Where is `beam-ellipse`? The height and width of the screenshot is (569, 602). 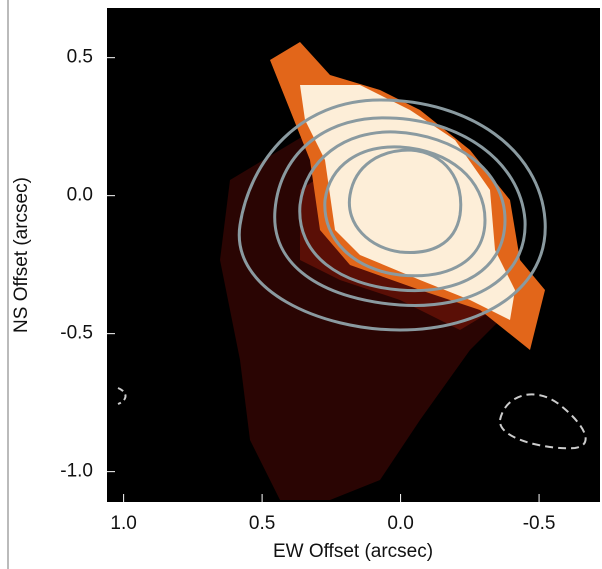
beam-ellipse is located at coordinates (542, 421).